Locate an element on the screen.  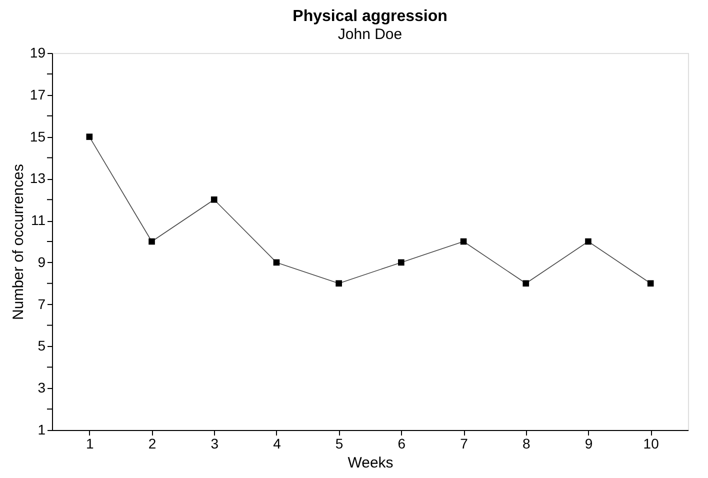
y-axis-title: Number of occurrences is located at coordinates (18, 242).